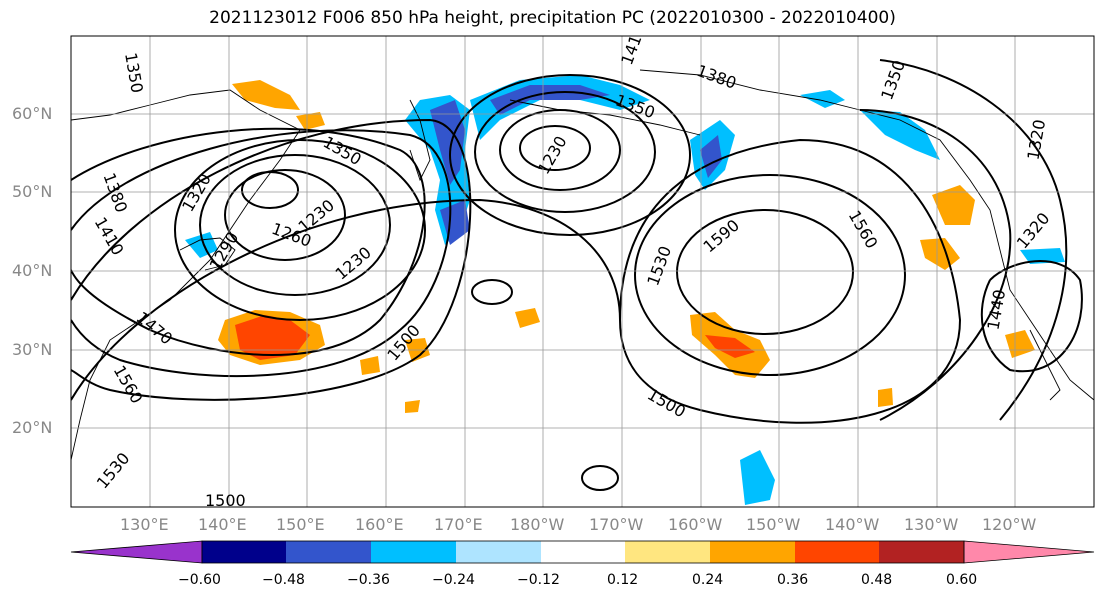 This screenshot has height=601, width=1105. I want to click on contour-label: 1440, so click(996, 309).